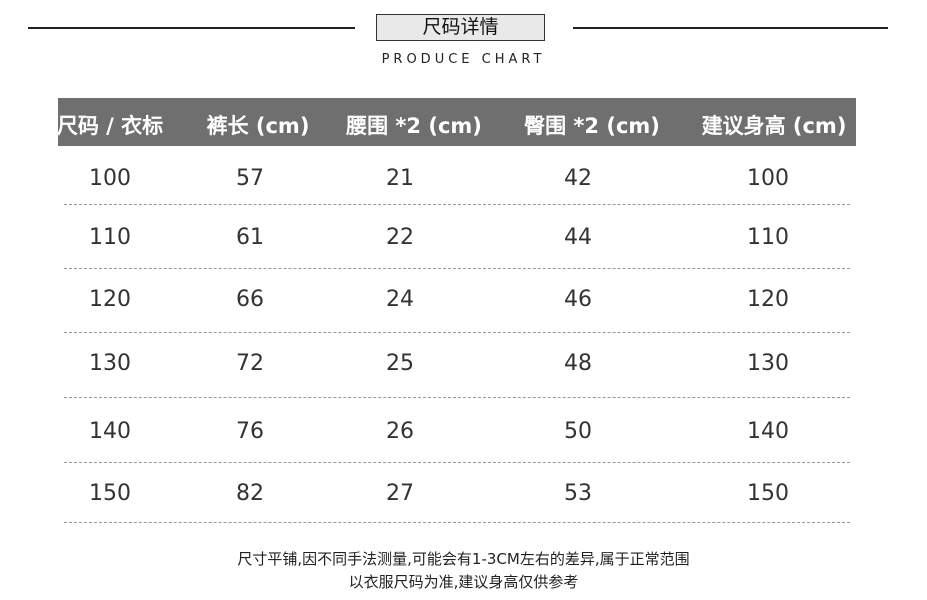 This screenshot has width=927, height=600. I want to click on table-cell: 61, so click(250, 237).